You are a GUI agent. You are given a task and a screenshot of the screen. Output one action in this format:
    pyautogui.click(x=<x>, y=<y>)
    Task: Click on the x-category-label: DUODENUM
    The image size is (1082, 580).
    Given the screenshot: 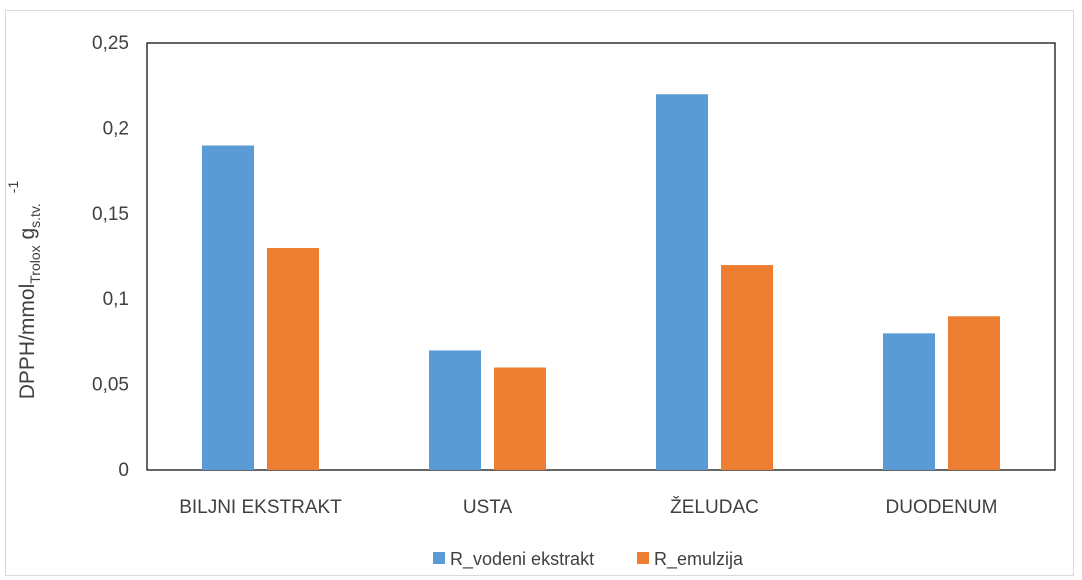 What is the action you would take?
    pyautogui.click(x=942, y=507)
    